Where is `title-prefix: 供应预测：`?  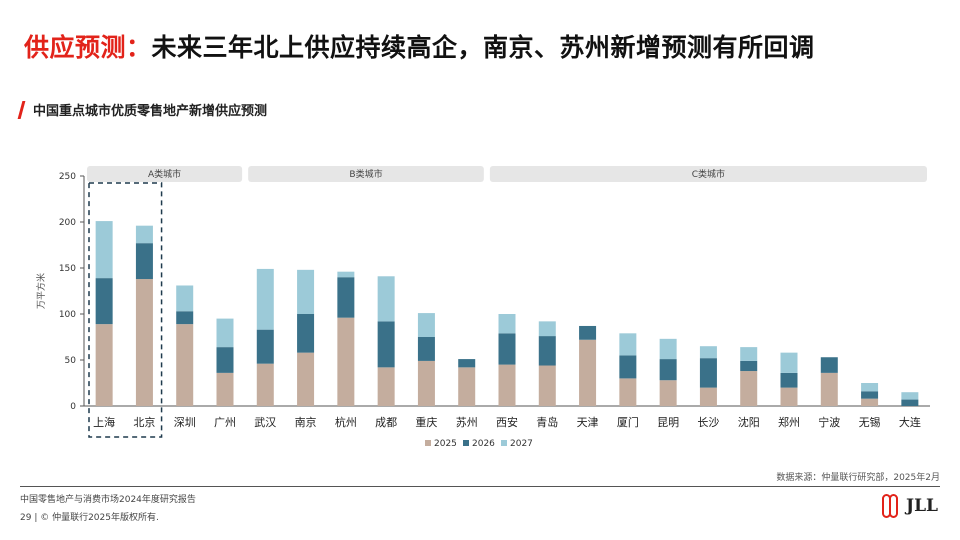 title-prefix: 供应预测： is located at coordinates (88, 47).